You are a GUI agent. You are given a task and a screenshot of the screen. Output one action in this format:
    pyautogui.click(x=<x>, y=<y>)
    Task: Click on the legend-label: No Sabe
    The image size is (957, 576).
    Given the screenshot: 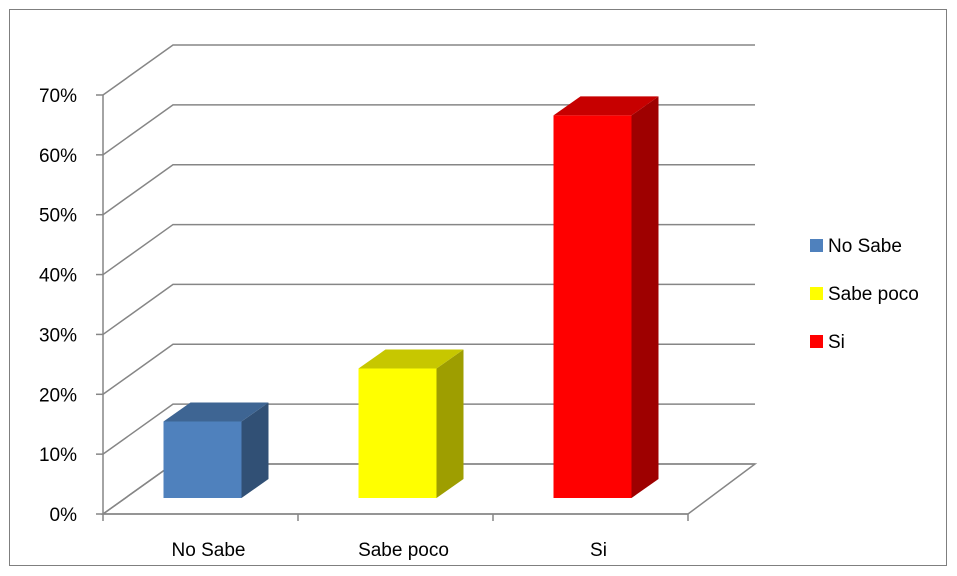 What is the action you would take?
    pyautogui.click(x=865, y=246)
    